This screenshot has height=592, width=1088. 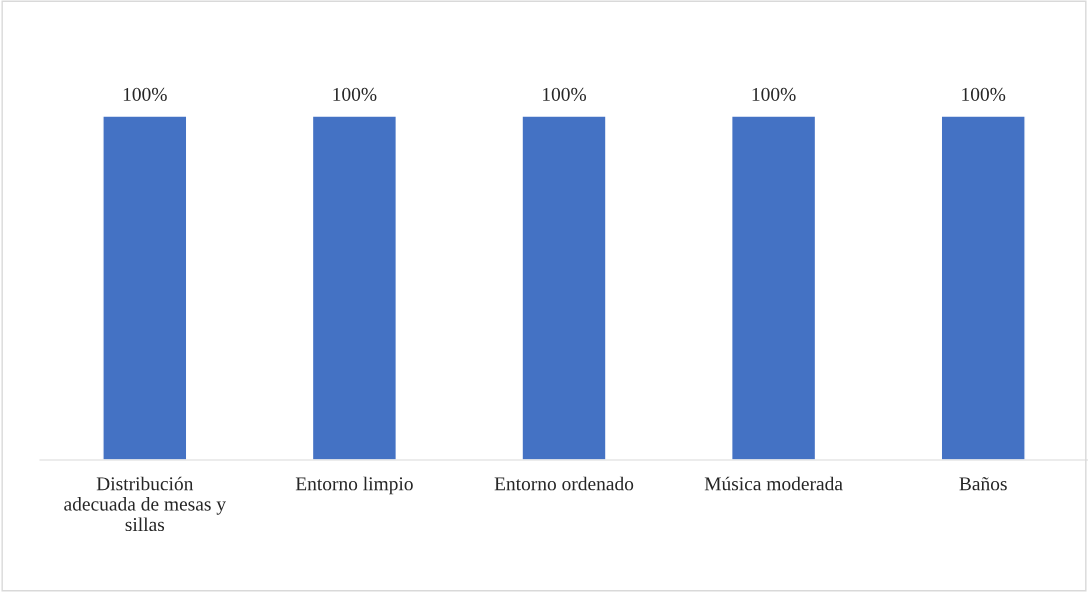 I want to click on x-tick-label: Música moderada, so click(x=773, y=483).